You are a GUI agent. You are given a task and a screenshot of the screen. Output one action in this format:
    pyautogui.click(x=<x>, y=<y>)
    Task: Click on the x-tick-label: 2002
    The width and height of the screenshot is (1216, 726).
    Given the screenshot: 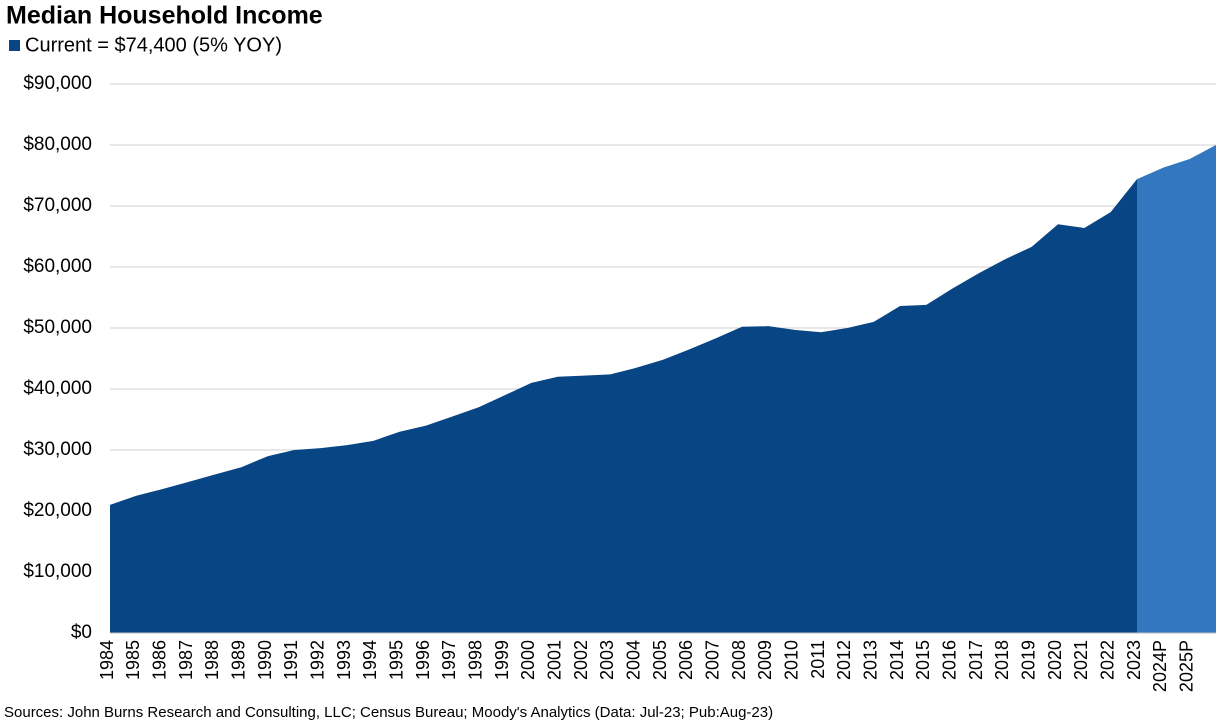 What is the action you would take?
    pyautogui.click(x=581, y=660)
    